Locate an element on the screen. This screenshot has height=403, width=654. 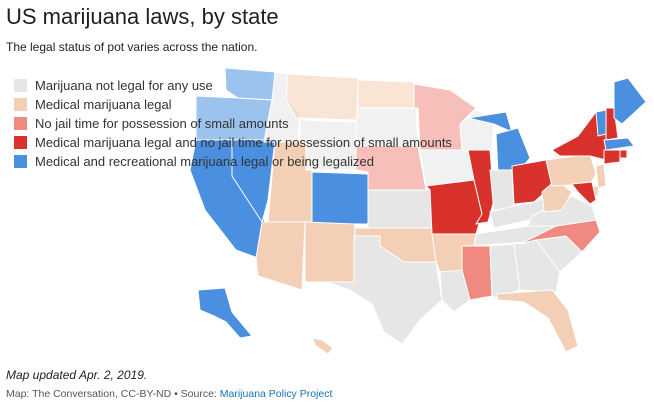
state-montana is located at coordinates (322, 97).